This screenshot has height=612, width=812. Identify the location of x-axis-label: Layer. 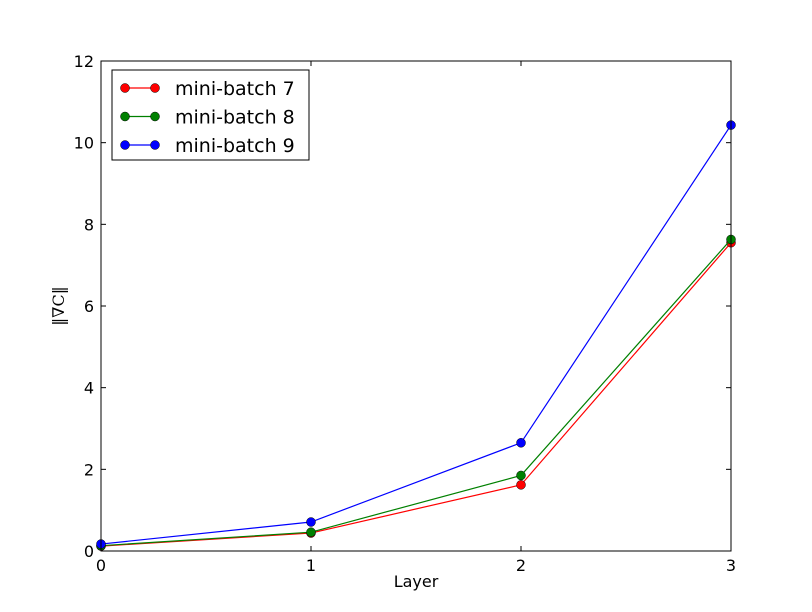
(416, 581).